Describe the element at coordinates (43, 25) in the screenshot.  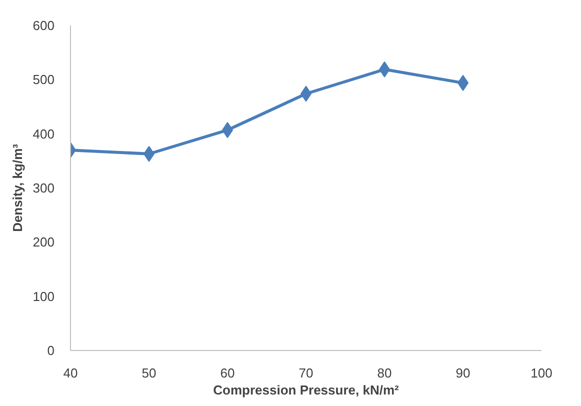
I see `y-tick-label: 600` at that location.